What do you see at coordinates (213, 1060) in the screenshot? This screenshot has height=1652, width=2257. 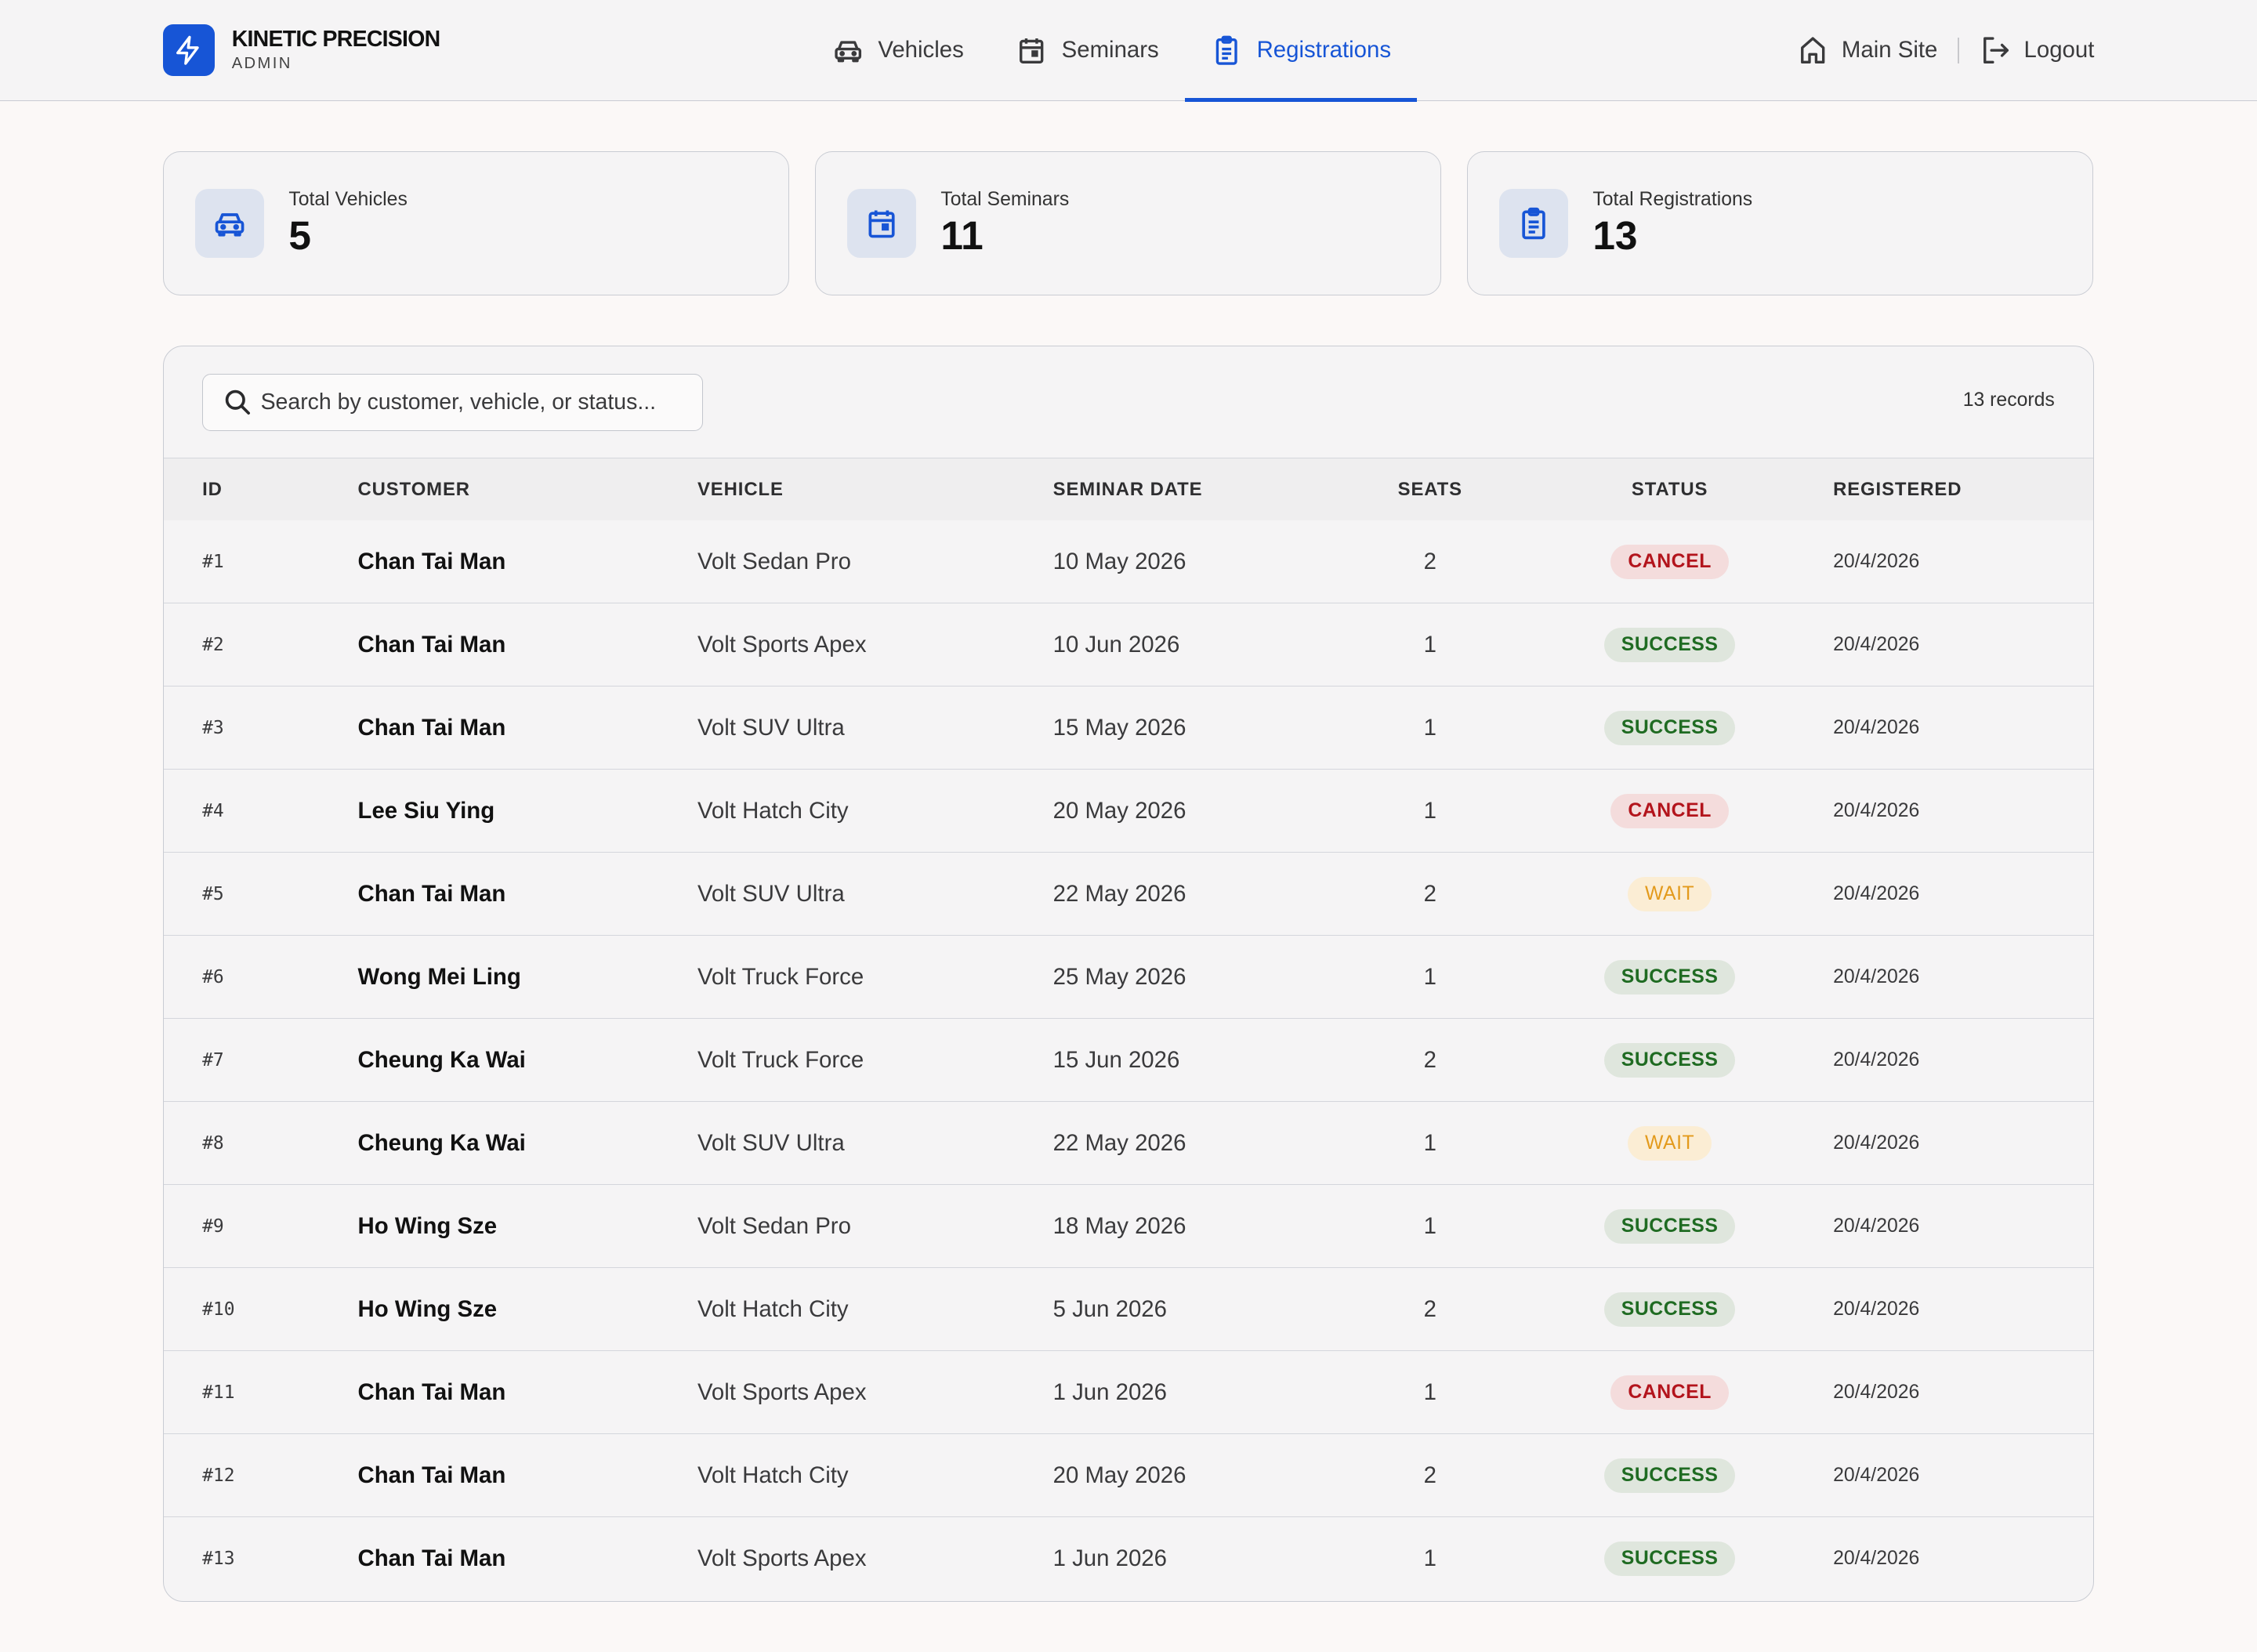 I see `registration-id: #7` at bounding box center [213, 1060].